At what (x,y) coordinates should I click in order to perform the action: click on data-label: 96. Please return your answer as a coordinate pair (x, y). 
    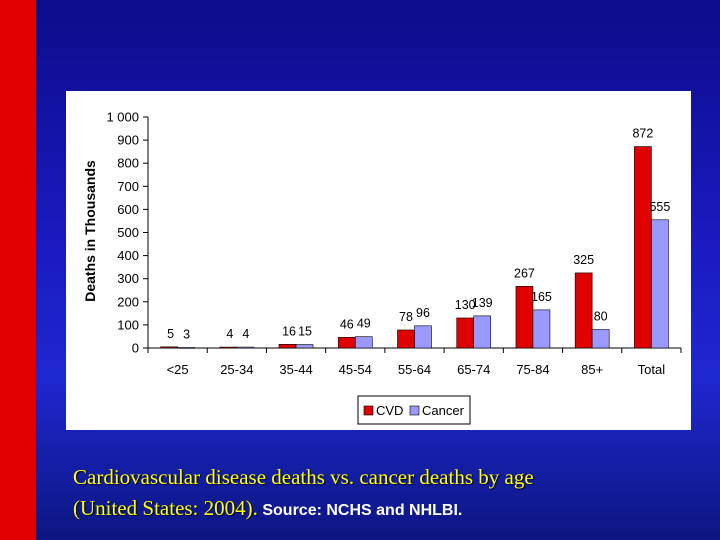
    Looking at the image, I should click on (423, 313).